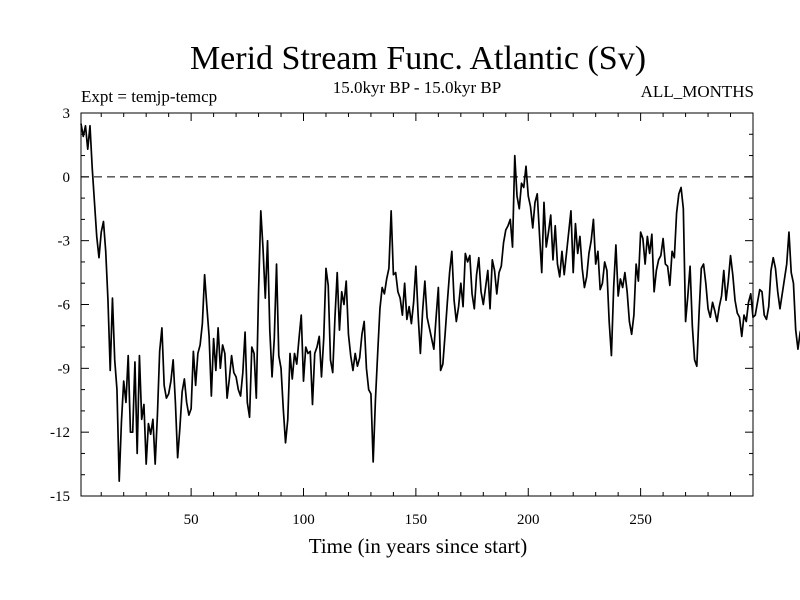  I want to click on x-tick-label: 150, so click(416, 520).